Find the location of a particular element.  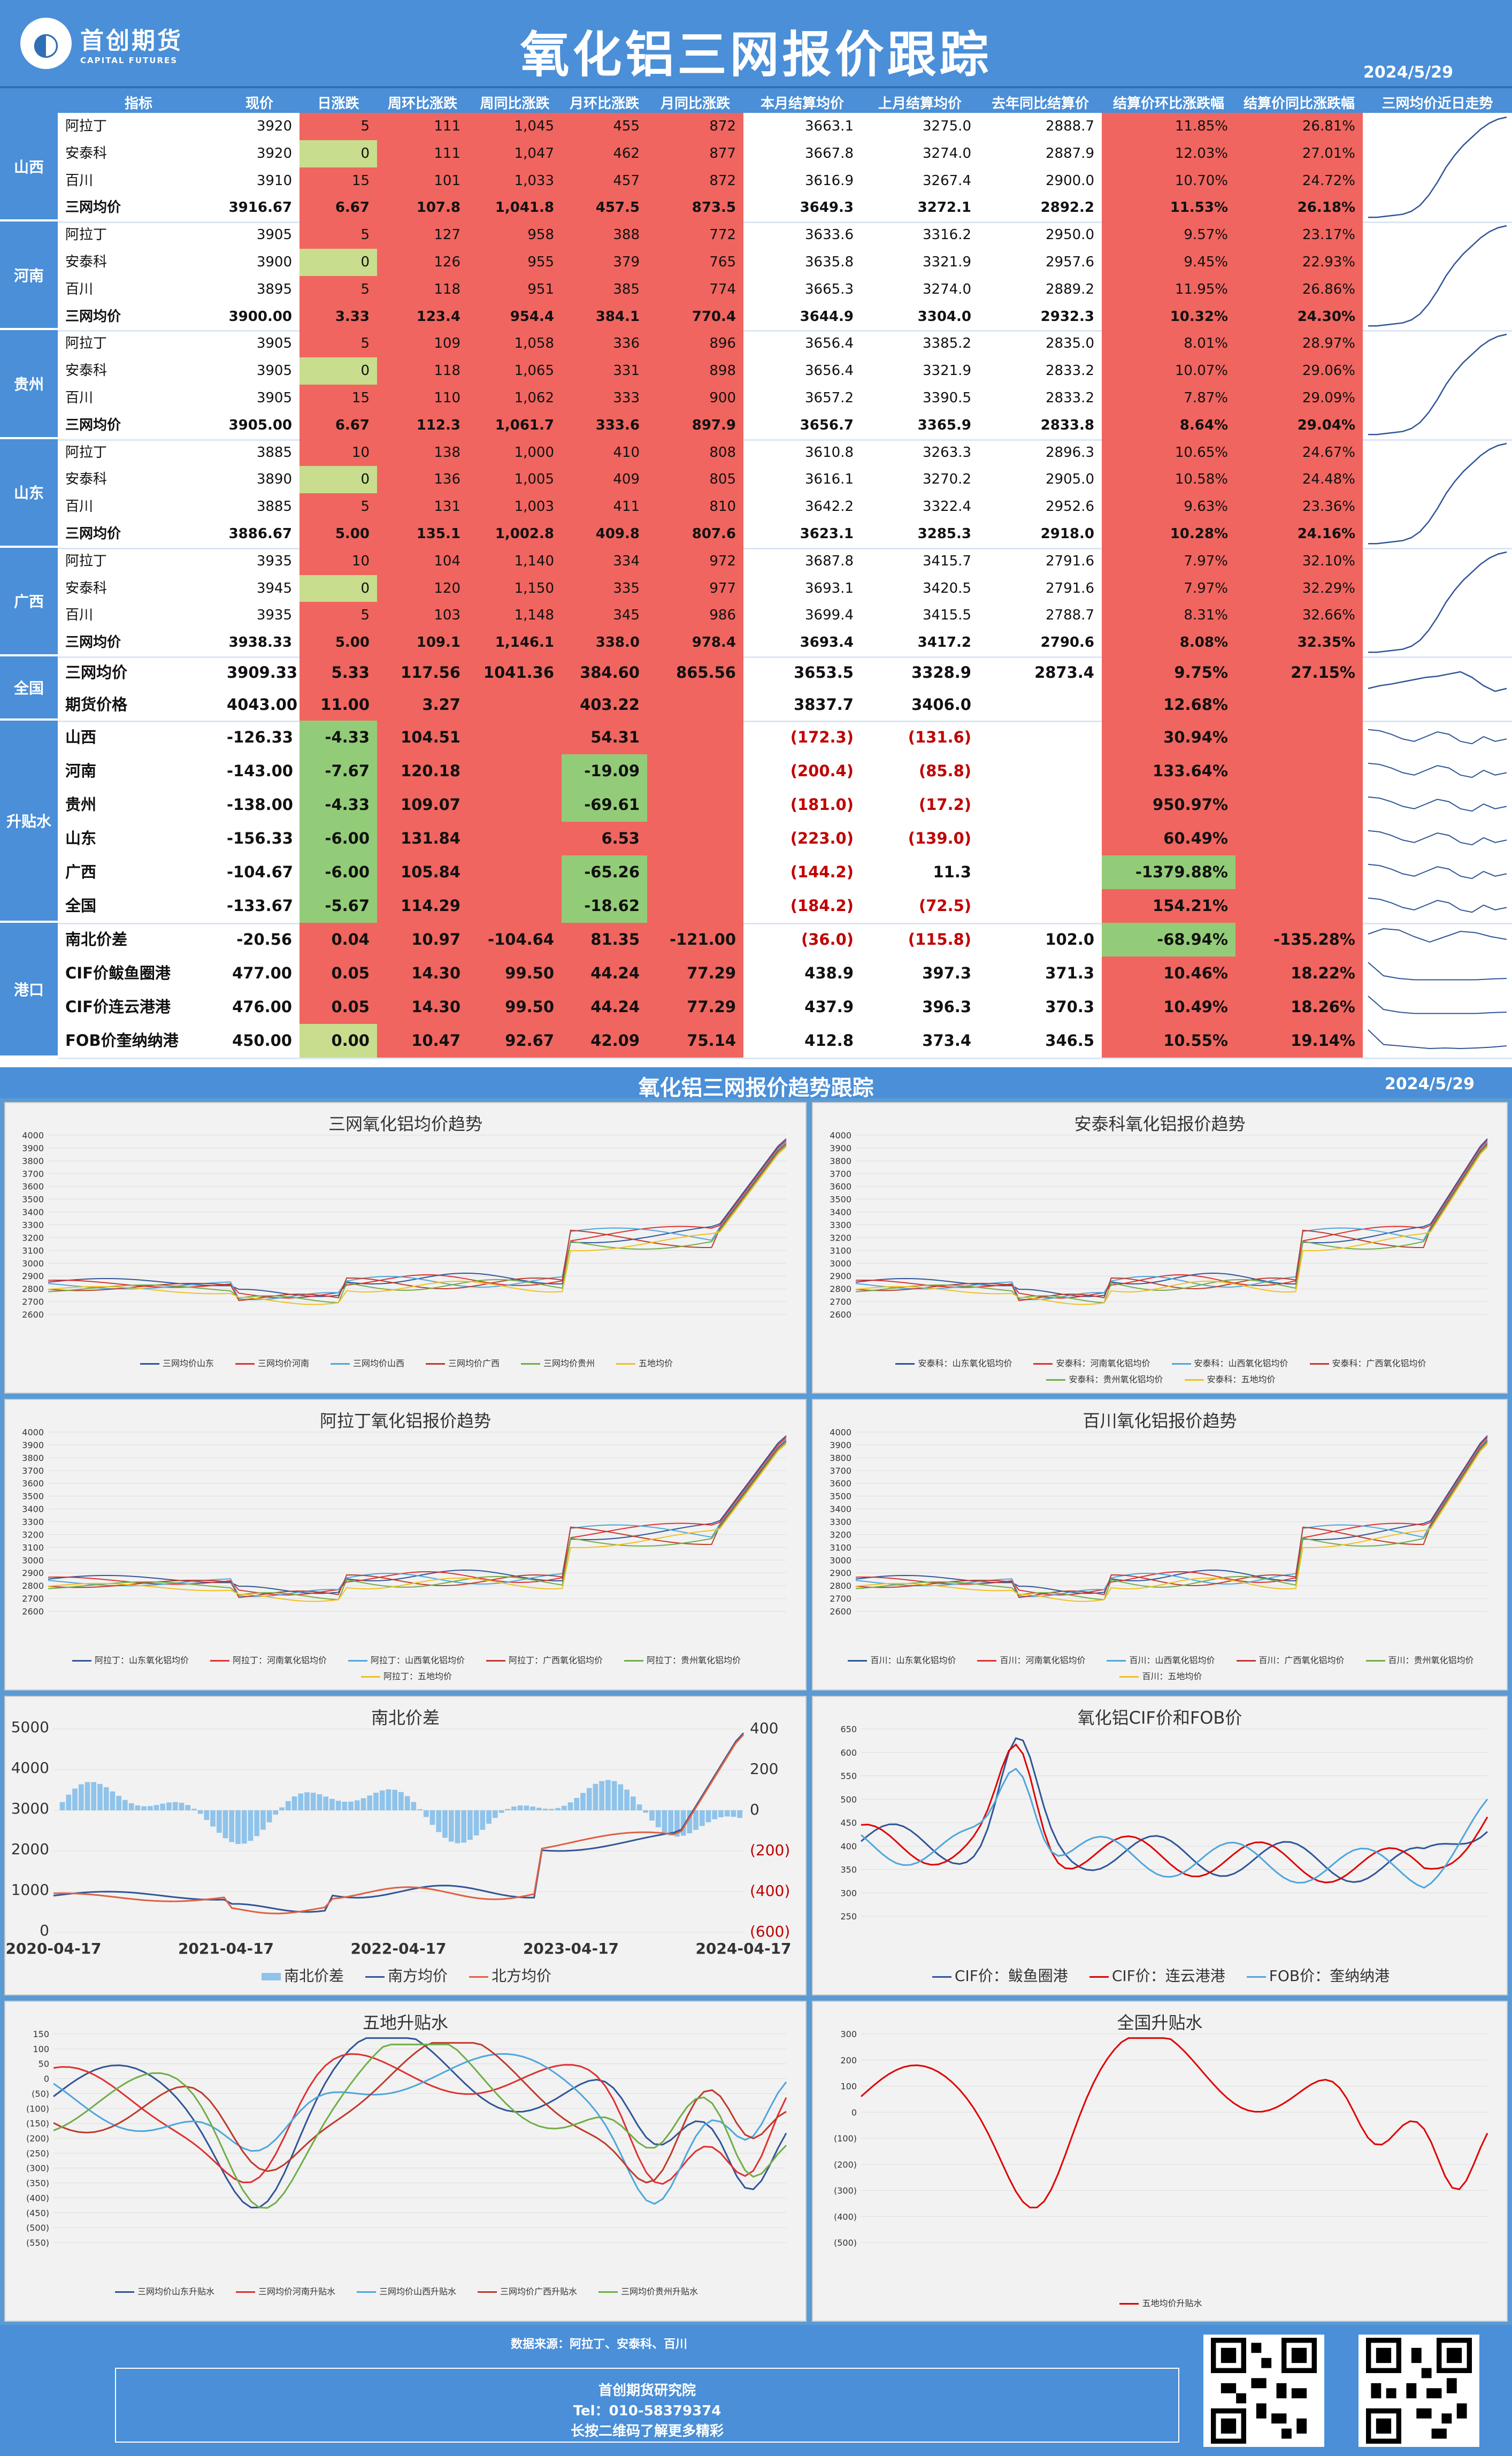

table-cell: 5 is located at coordinates (338, 616).